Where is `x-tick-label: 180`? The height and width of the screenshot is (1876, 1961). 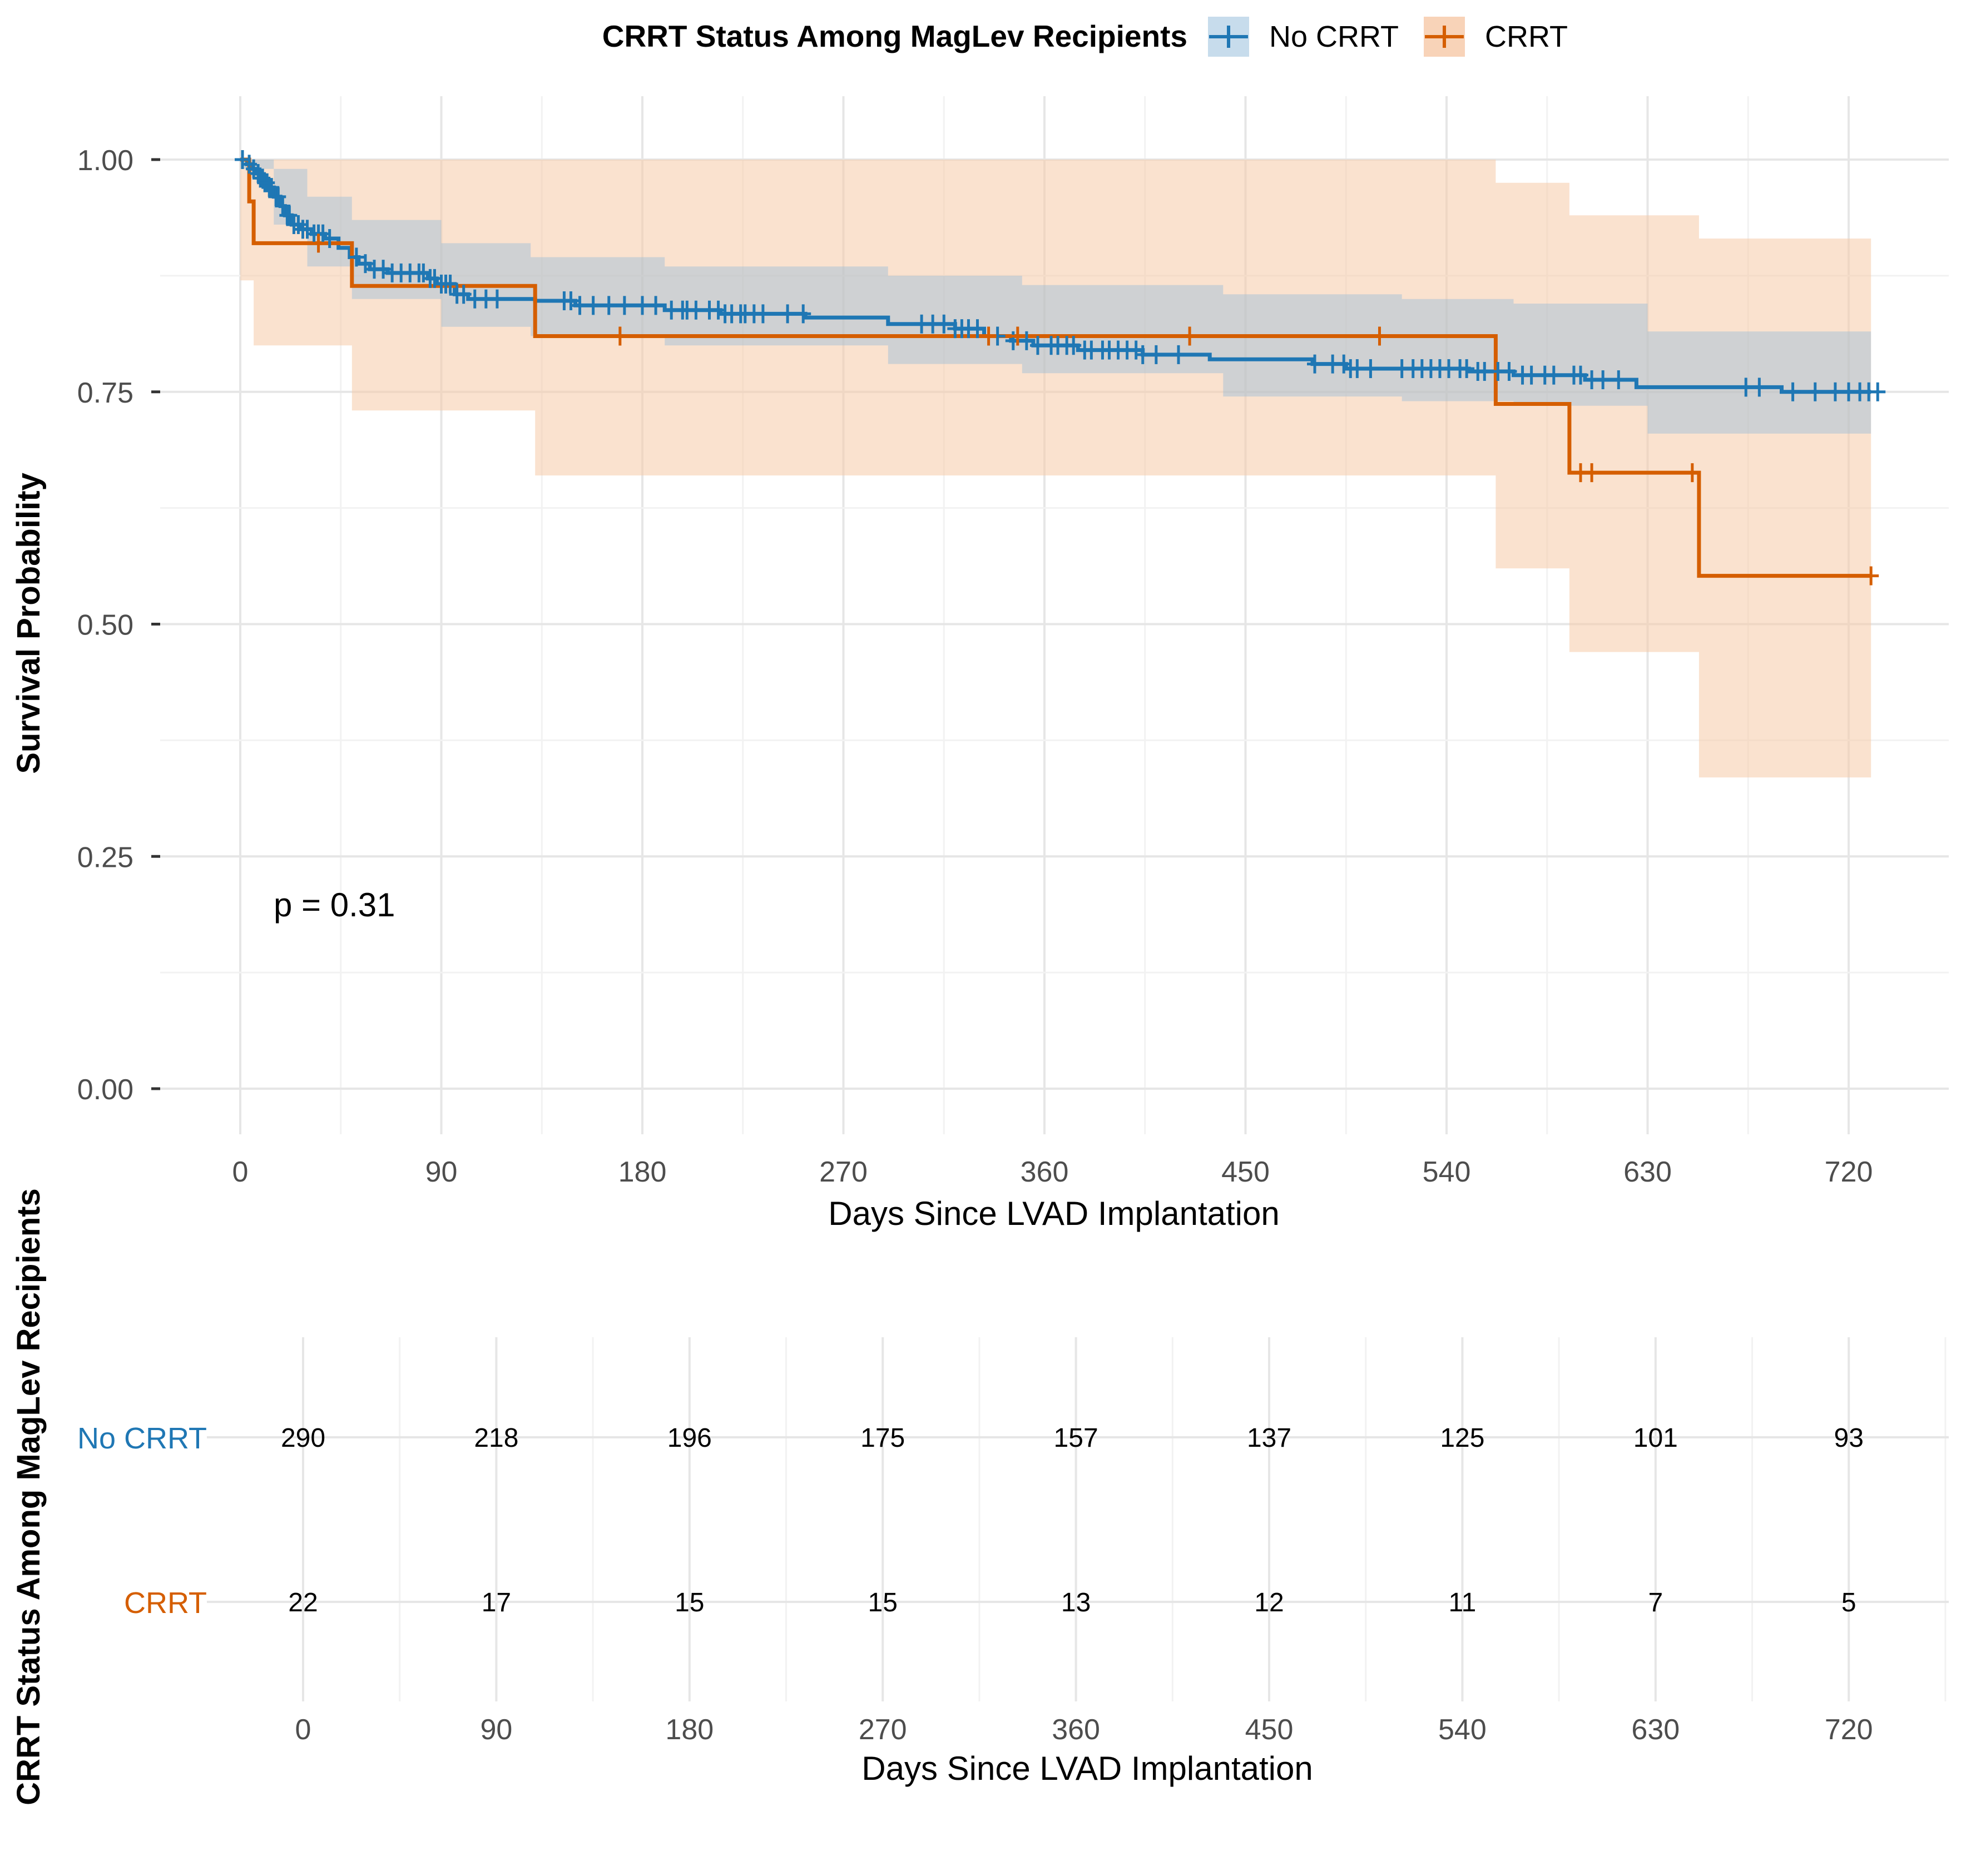
x-tick-label: 180 is located at coordinates (642, 1172).